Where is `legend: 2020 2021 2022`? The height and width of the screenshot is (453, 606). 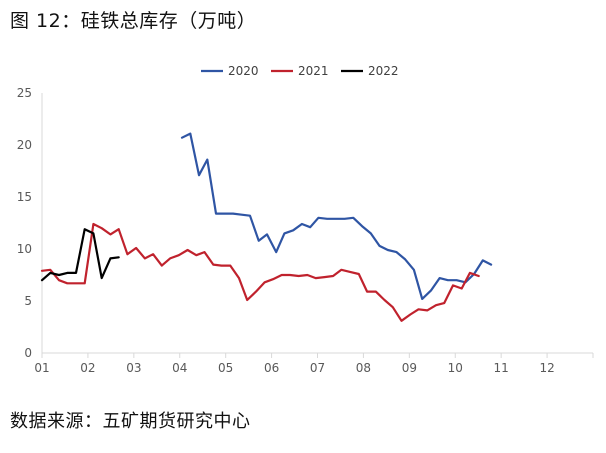
legend: 2020 2021 2022 is located at coordinates (300, 71).